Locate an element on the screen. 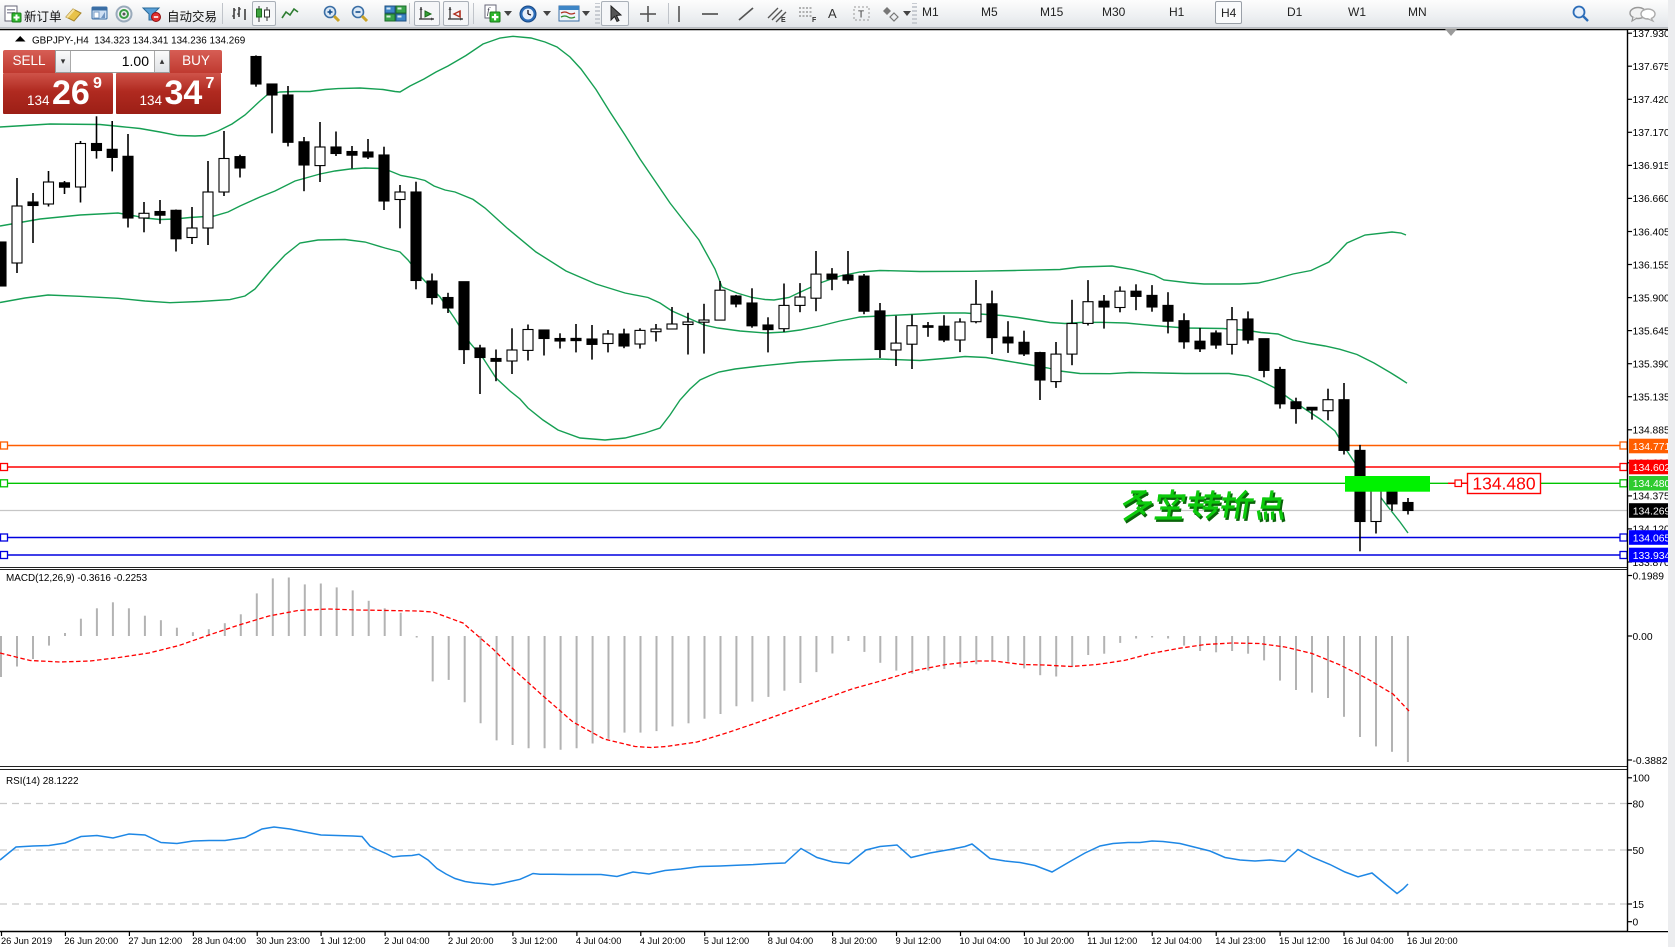  svg-text: 135.645 is located at coordinates (1651, 331).